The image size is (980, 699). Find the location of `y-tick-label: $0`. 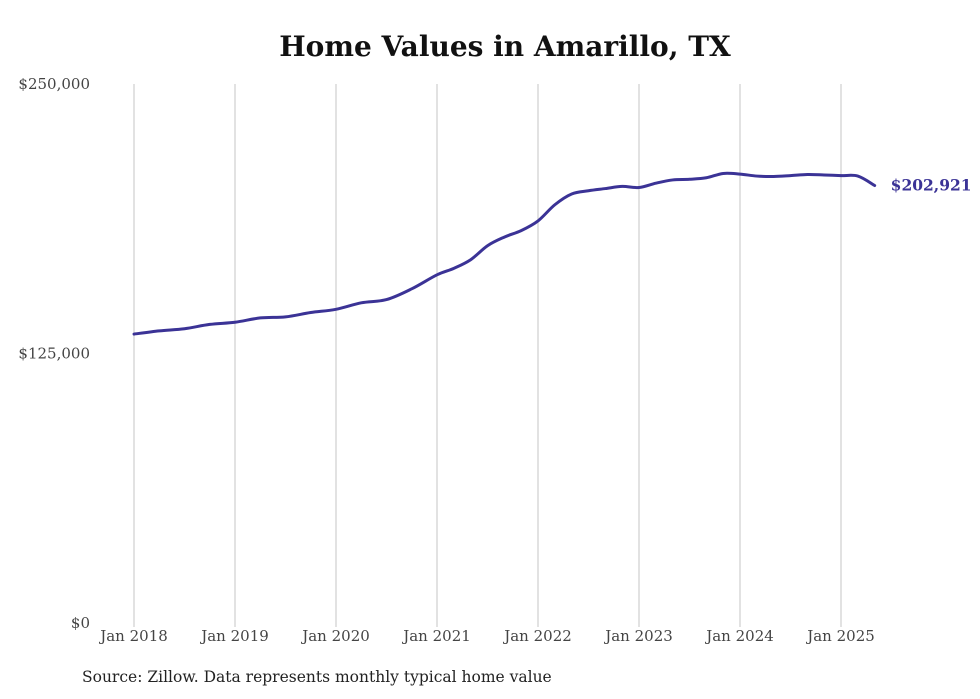

y-tick-label: $0 is located at coordinates (80, 623).